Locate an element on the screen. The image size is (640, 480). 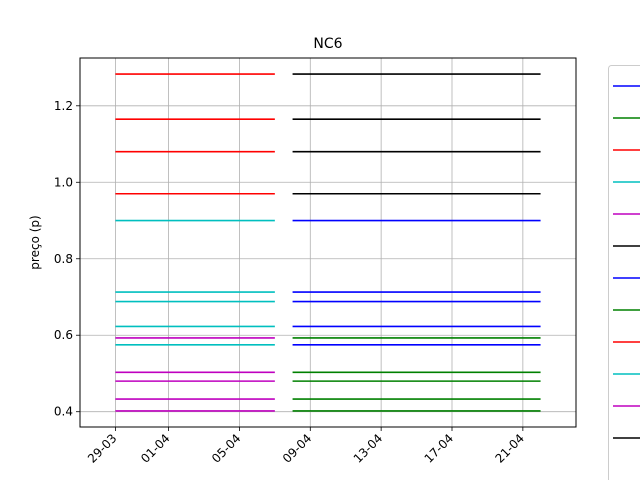
y-tick-label: 0.4 is located at coordinates (63, 412).